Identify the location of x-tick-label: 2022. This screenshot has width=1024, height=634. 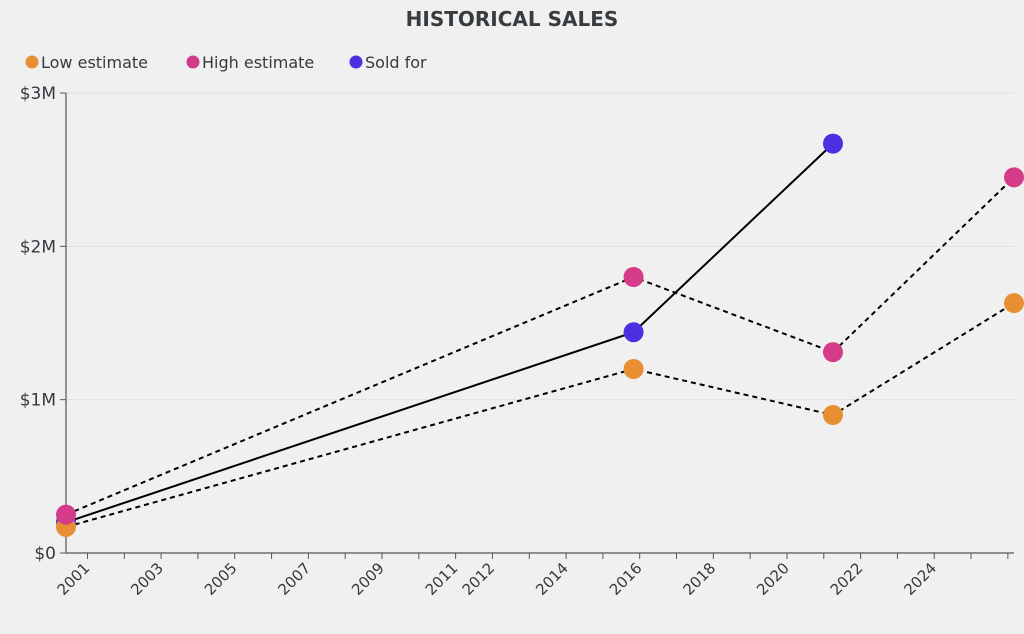
(847, 579).